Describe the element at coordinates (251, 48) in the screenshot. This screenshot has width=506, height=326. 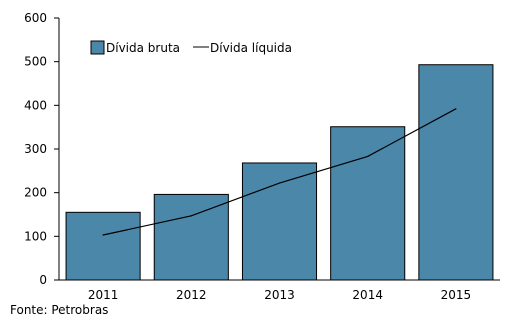
I see `legend-line-label: Dívida líquida` at that location.